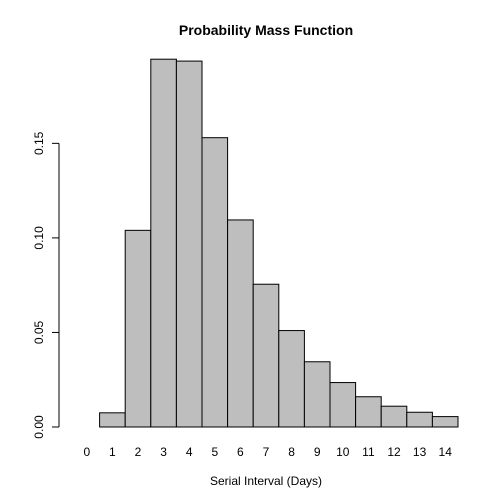 The image size is (504, 504). Describe the element at coordinates (291, 452) in the screenshot. I see `x-tick-label-8: 8` at that location.